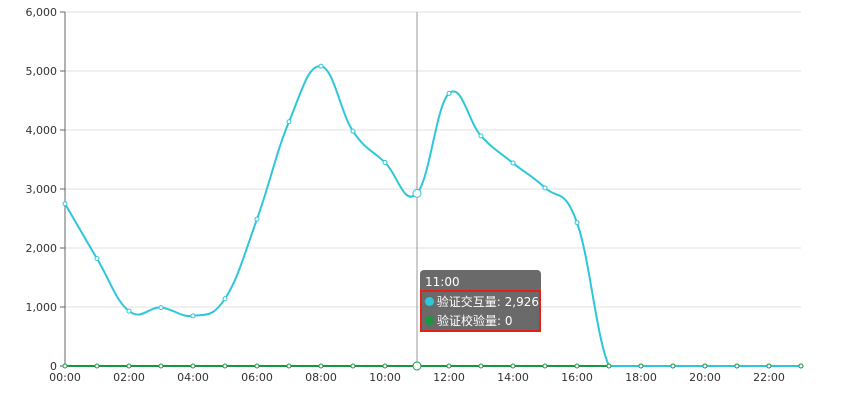 This screenshot has width=842, height=400. Describe the element at coordinates (641, 377) in the screenshot. I see `x-tick-label: 18:00` at that location.